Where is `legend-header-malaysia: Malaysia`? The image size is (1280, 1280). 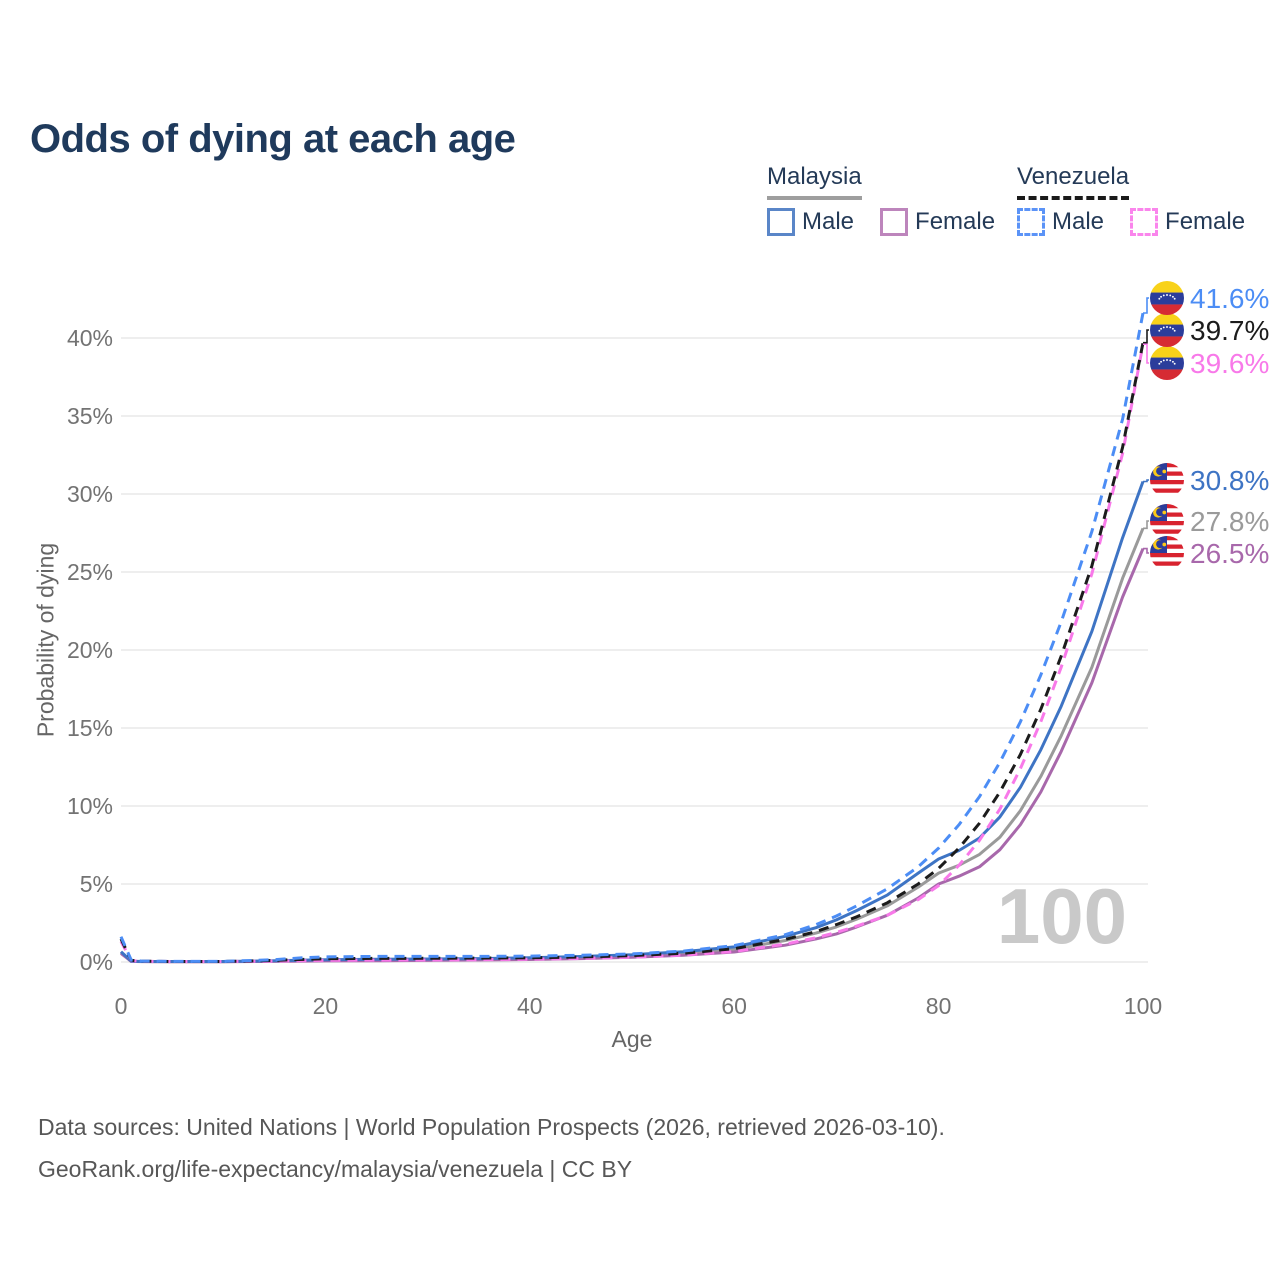
legend-header-malaysia: Malaysia is located at coordinates (814, 181).